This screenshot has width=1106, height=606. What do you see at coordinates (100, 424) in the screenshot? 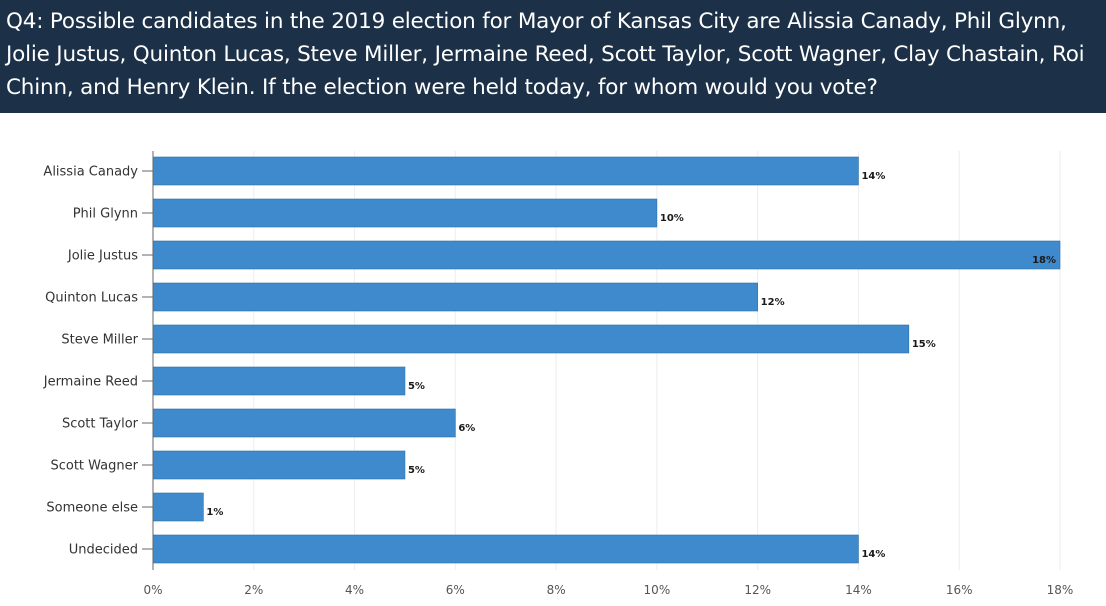
I see `category-label: Scott Taylor` at bounding box center [100, 424].